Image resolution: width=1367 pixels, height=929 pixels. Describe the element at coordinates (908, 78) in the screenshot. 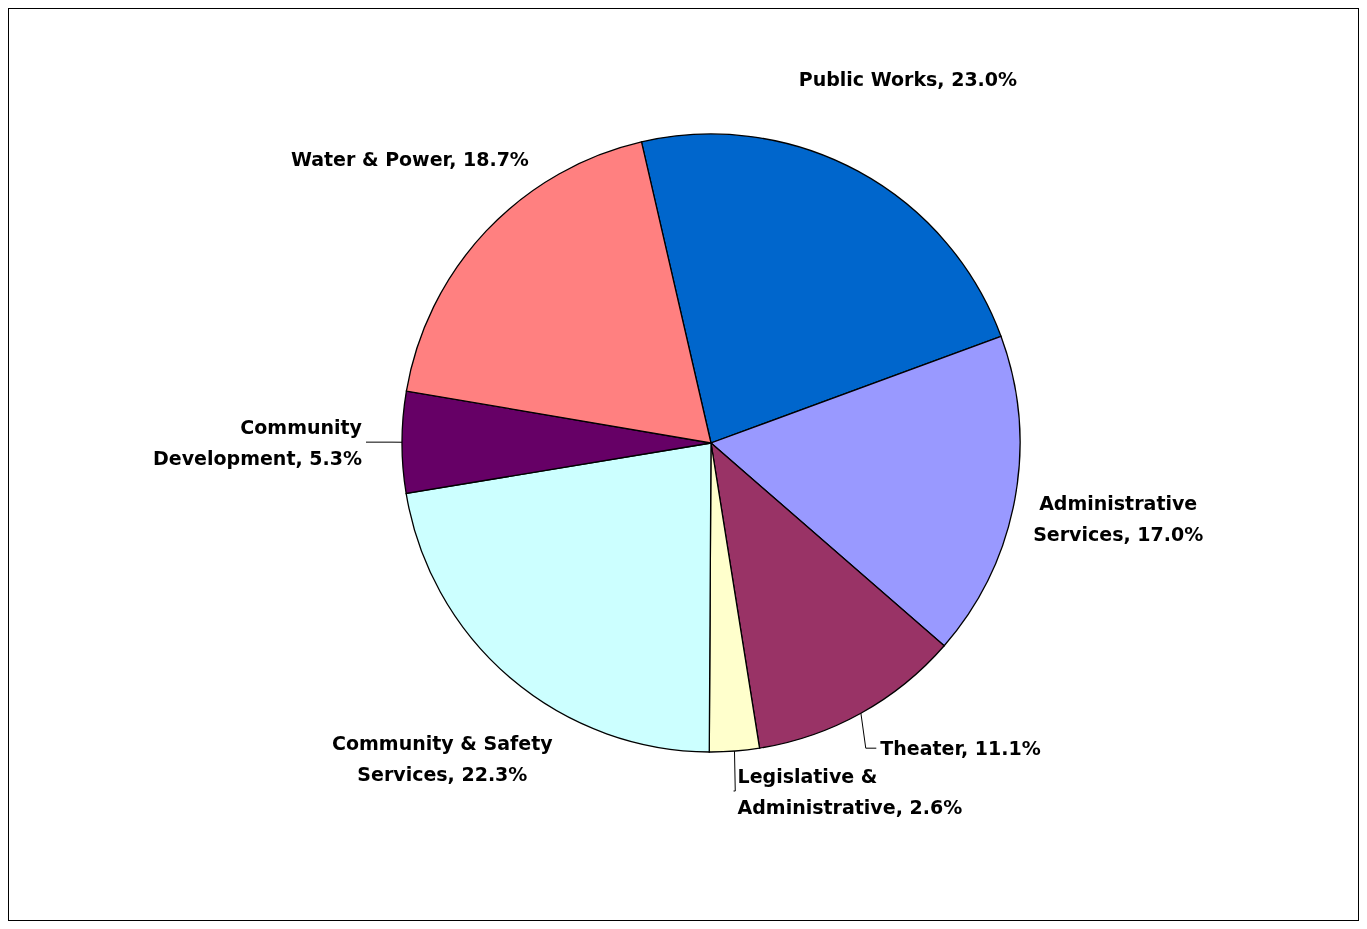

I see `slice-label: Public Works, 23.0%` at that location.